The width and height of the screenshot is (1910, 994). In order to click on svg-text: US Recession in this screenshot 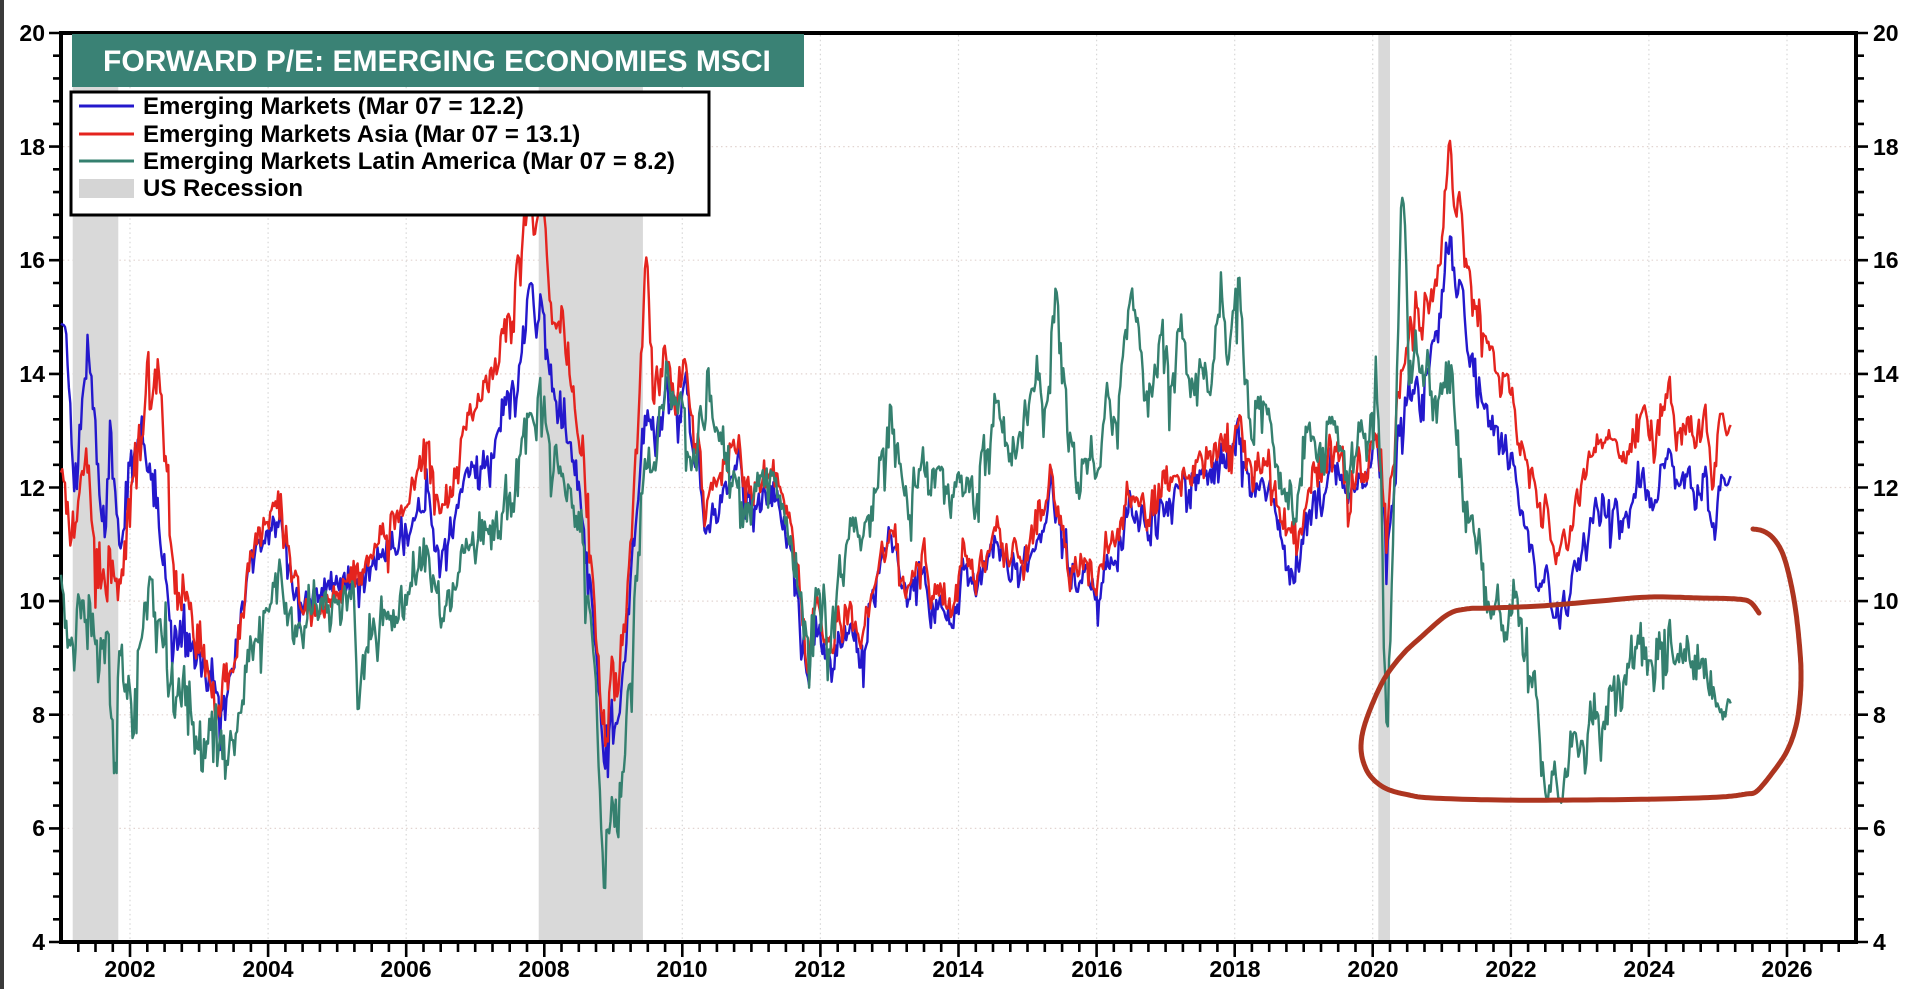, I will do `click(223, 188)`.